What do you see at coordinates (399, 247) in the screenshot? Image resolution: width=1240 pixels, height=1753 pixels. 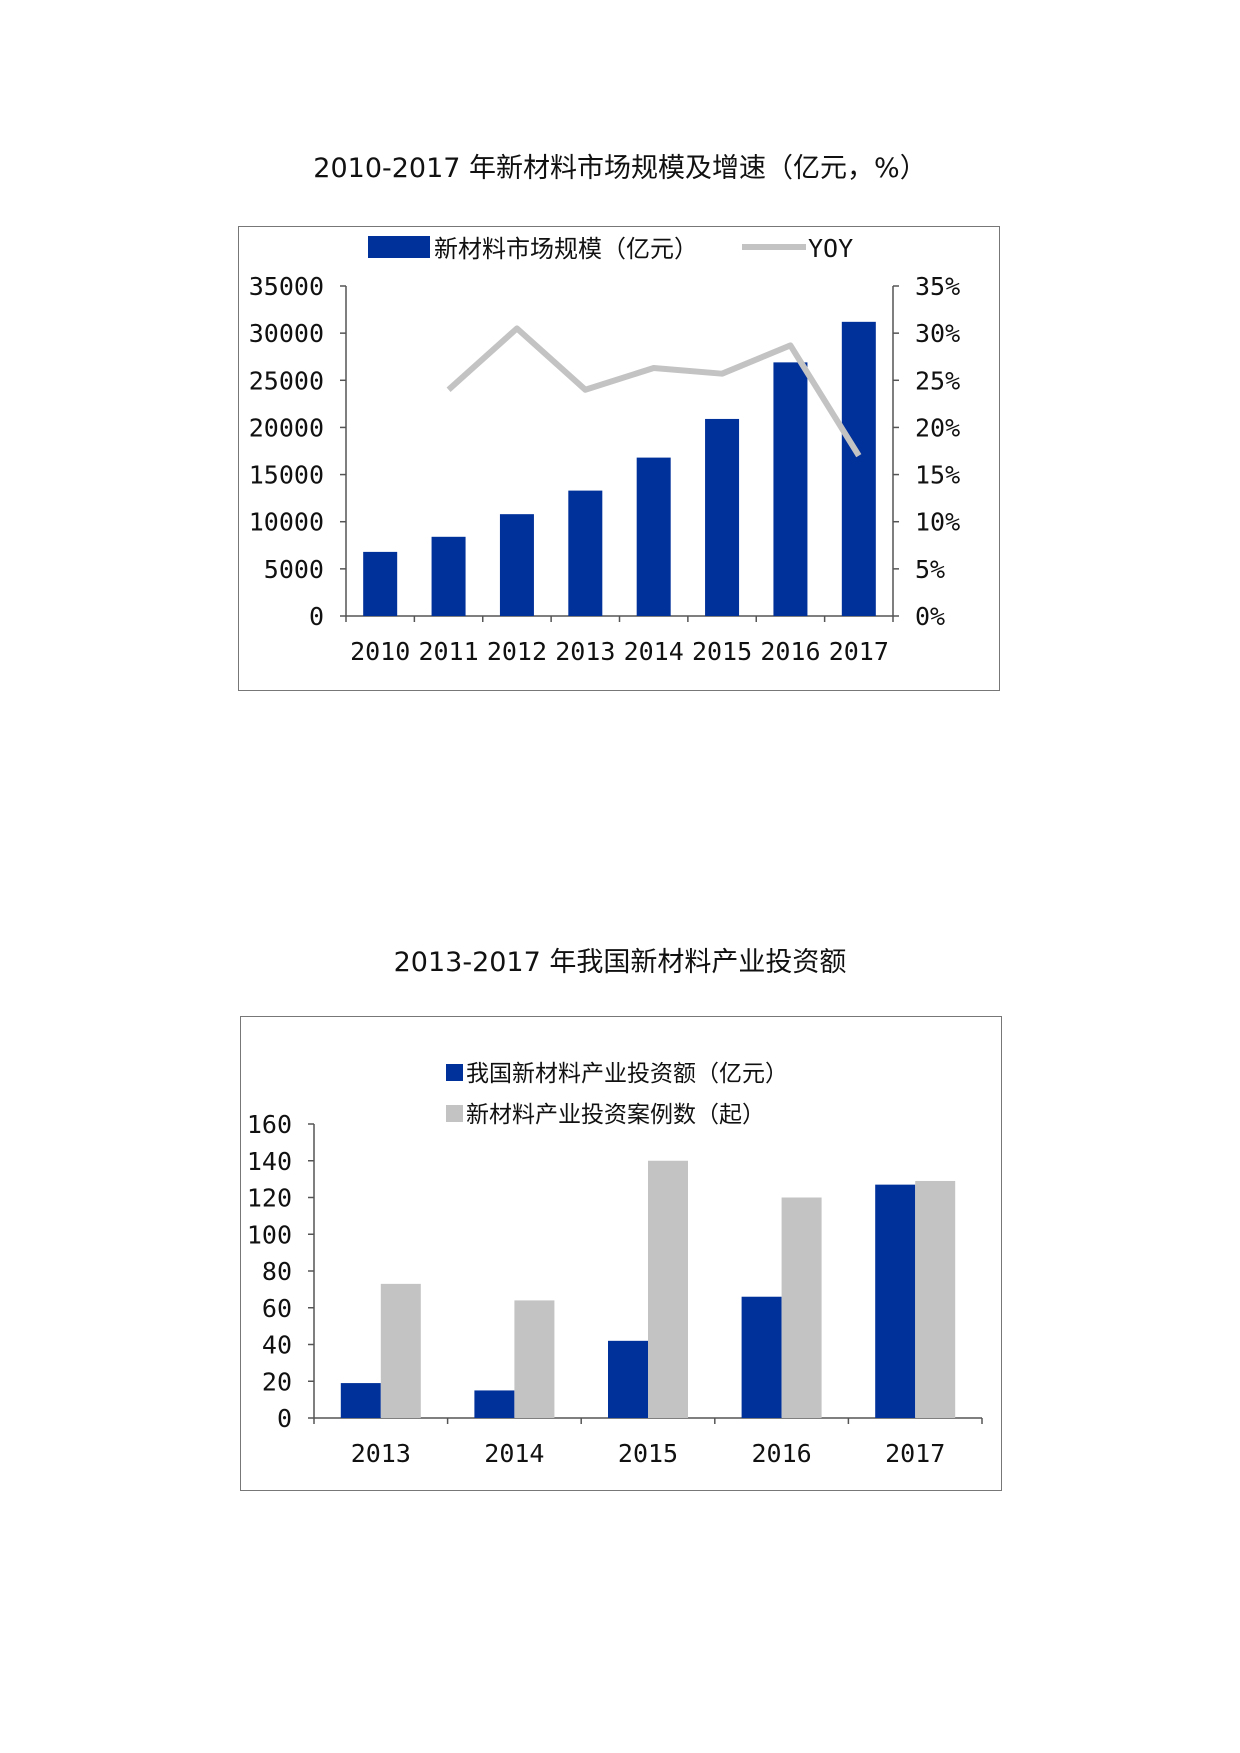 I see `legend-swatch-market-size` at bounding box center [399, 247].